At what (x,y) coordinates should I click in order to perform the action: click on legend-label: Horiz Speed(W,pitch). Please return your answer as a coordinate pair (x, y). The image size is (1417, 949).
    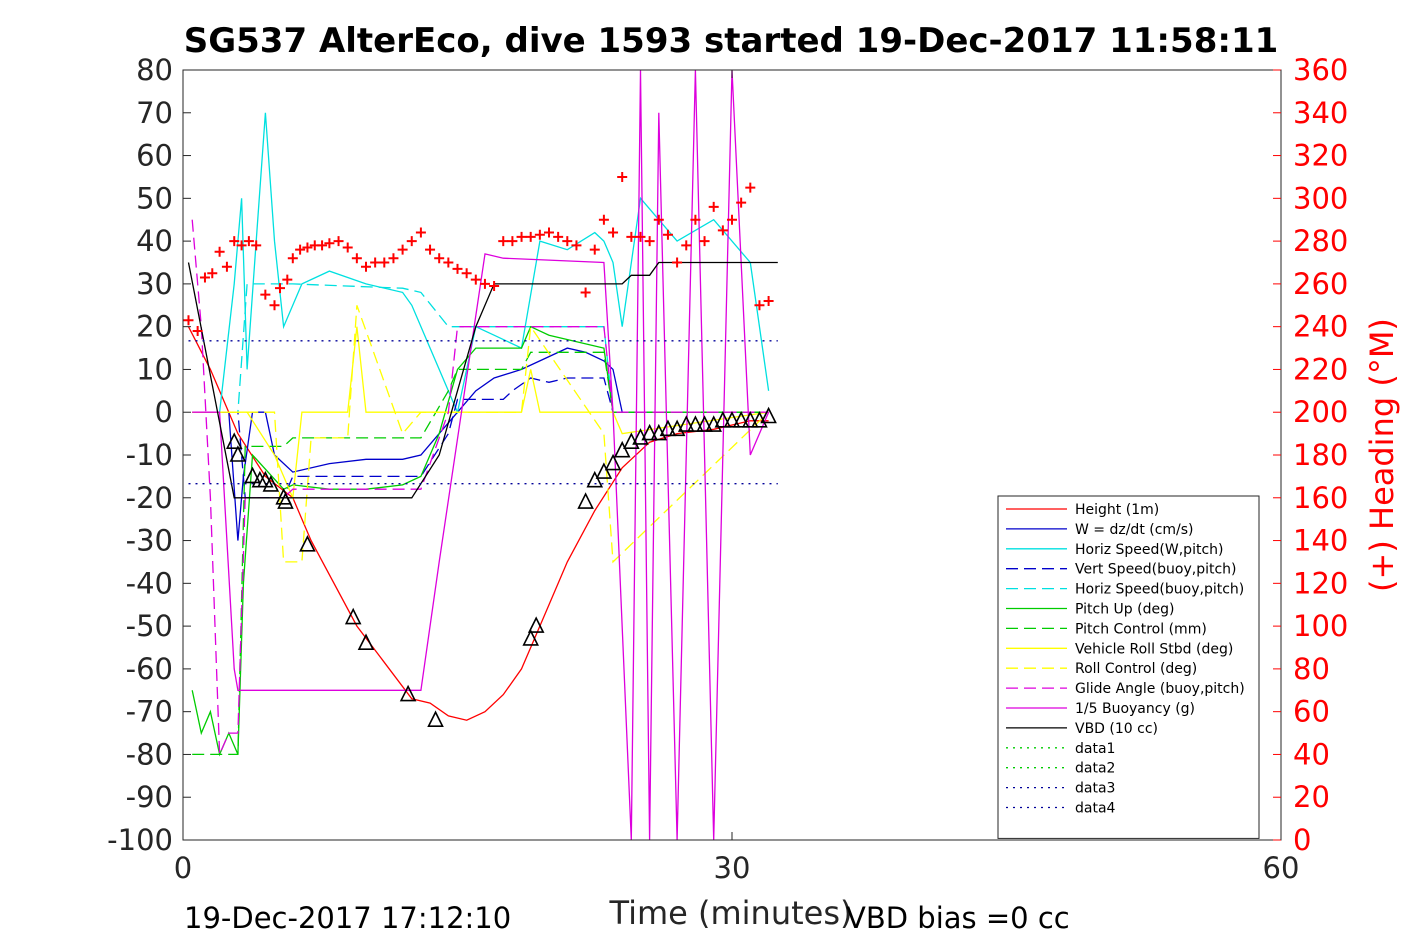
    Looking at the image, I should click on (1149, 550).